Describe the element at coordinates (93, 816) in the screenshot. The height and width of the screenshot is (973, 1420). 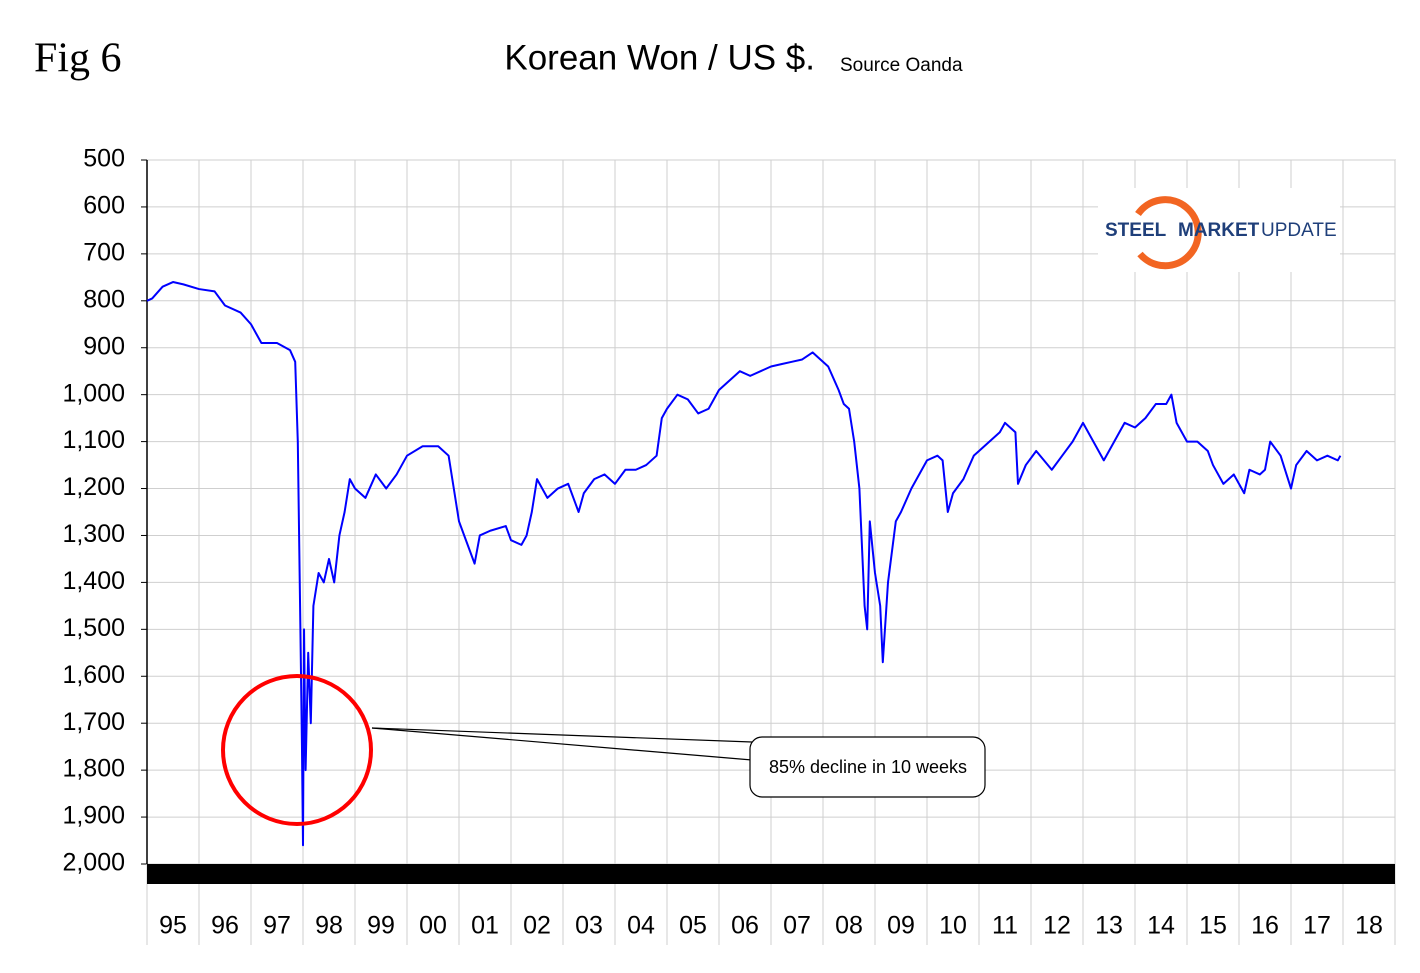
I see `y-tick-label: 1,900` at that location.